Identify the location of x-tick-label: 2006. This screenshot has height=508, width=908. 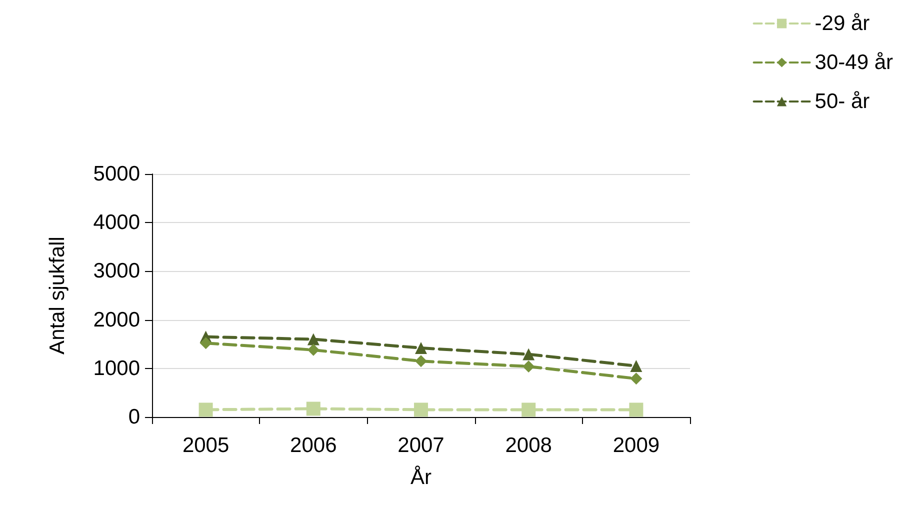
(313, 445).